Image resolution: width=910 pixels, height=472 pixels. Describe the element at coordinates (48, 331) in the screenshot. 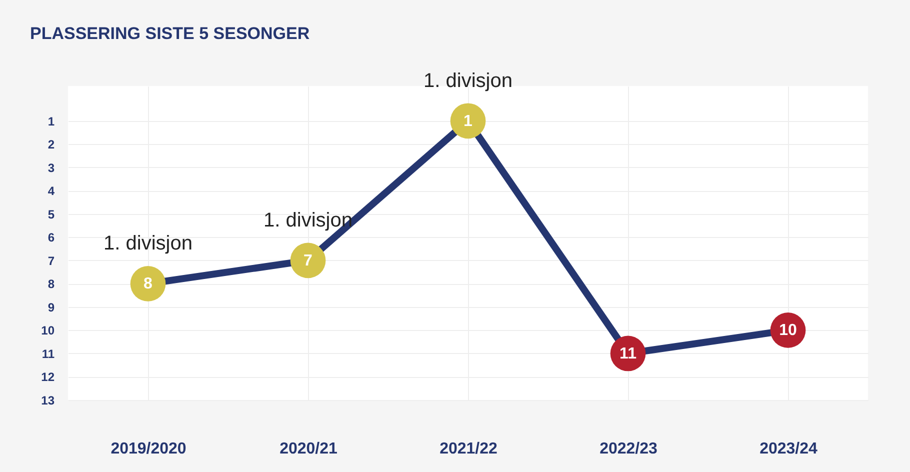

I see `y-tick-label: 10` at that location.